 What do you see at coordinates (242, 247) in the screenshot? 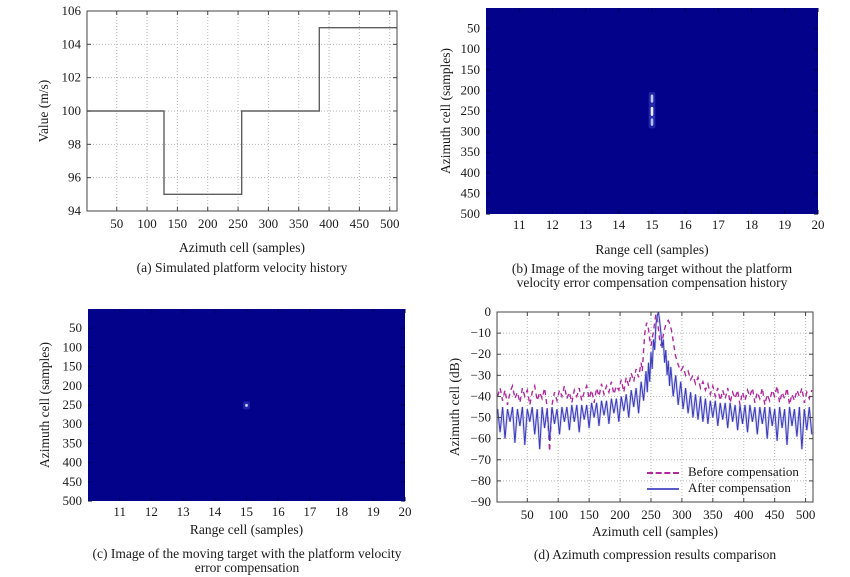
I see `x-axis-label-a: Azimuth cell (samples)` at bounding box center [242, 247].